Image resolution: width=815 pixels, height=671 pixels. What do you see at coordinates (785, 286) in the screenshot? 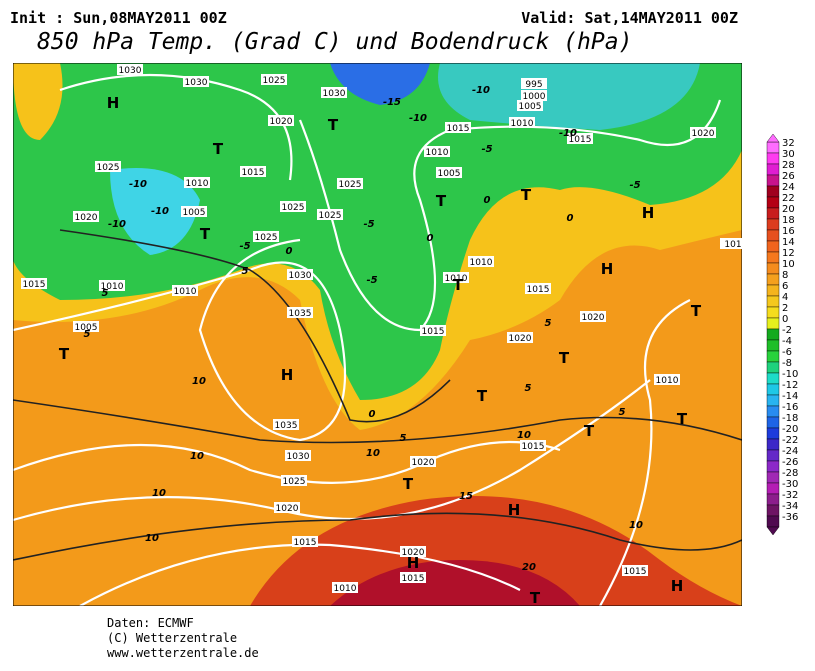
I see `legend-label: 6` at bounding box center [785, 286].